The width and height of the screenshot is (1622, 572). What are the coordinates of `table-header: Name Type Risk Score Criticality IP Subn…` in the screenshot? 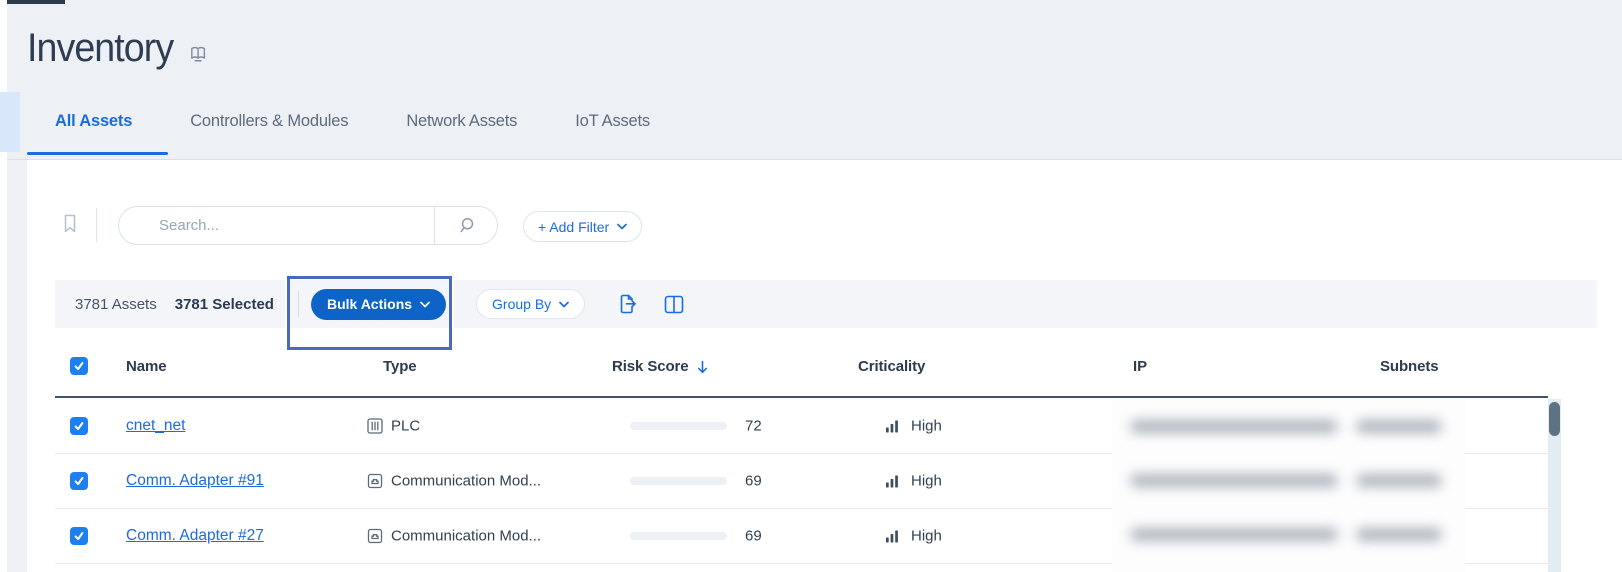 It's located at (801, 367).